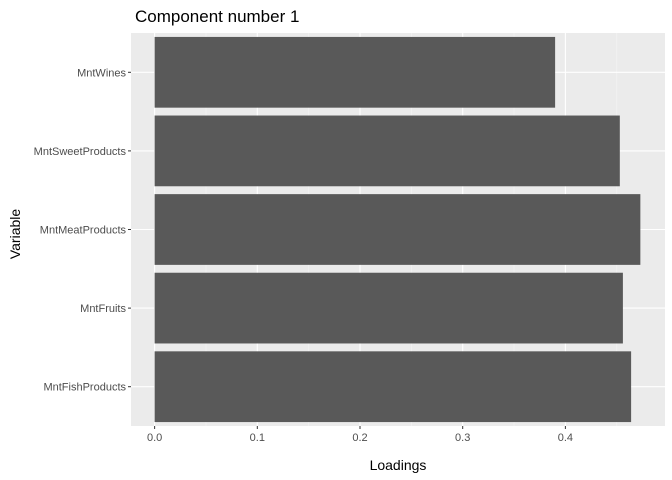  What do you see at coordinates (355, 72) in the screenshot?
I see `bar-MntWines` at bounding box center [355, 72].